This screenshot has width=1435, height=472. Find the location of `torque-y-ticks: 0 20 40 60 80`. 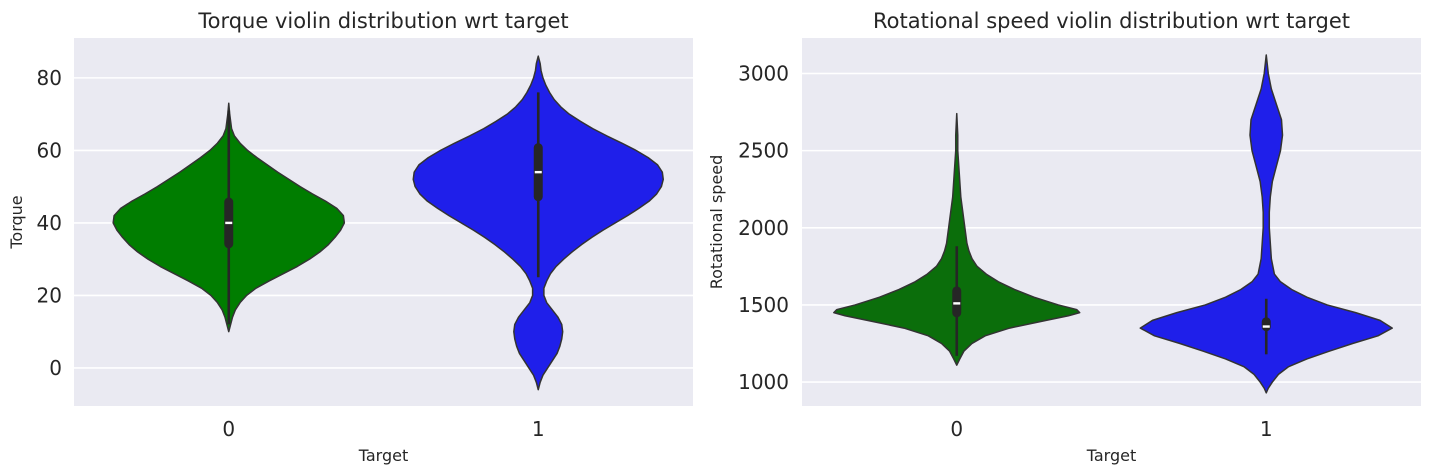

torque-y-ticks: 0 20 40 60 80 is located at coordinates (49, 223).